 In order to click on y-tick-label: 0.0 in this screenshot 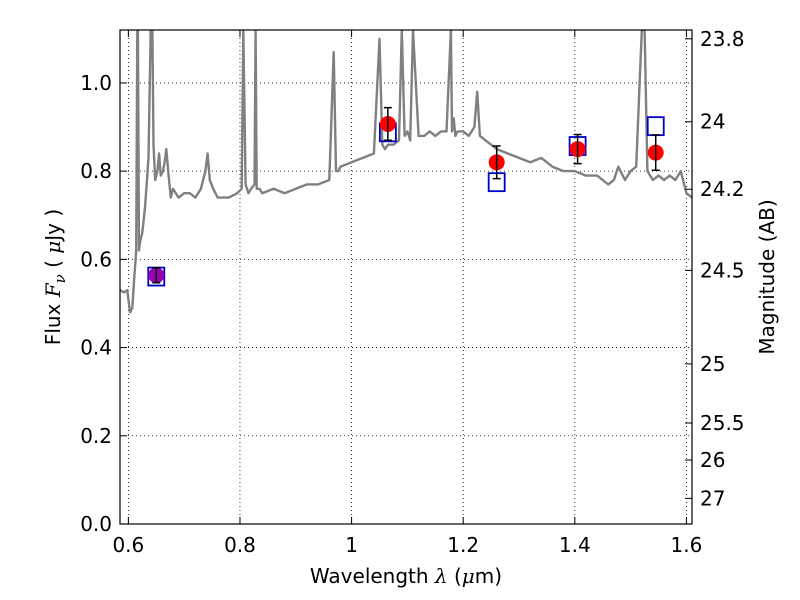, I will do `click(96, 524)`.